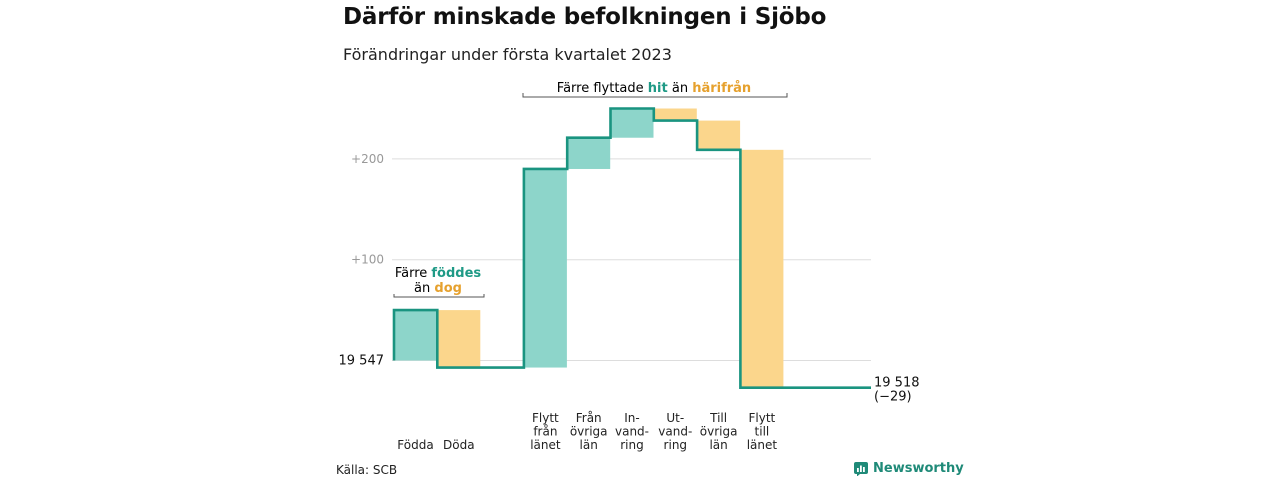 The height and width of the screenshot is (480, 1280). Describe the element at coordinates (655, 95) in the screenshot. I see `migration-bracket` at that location.